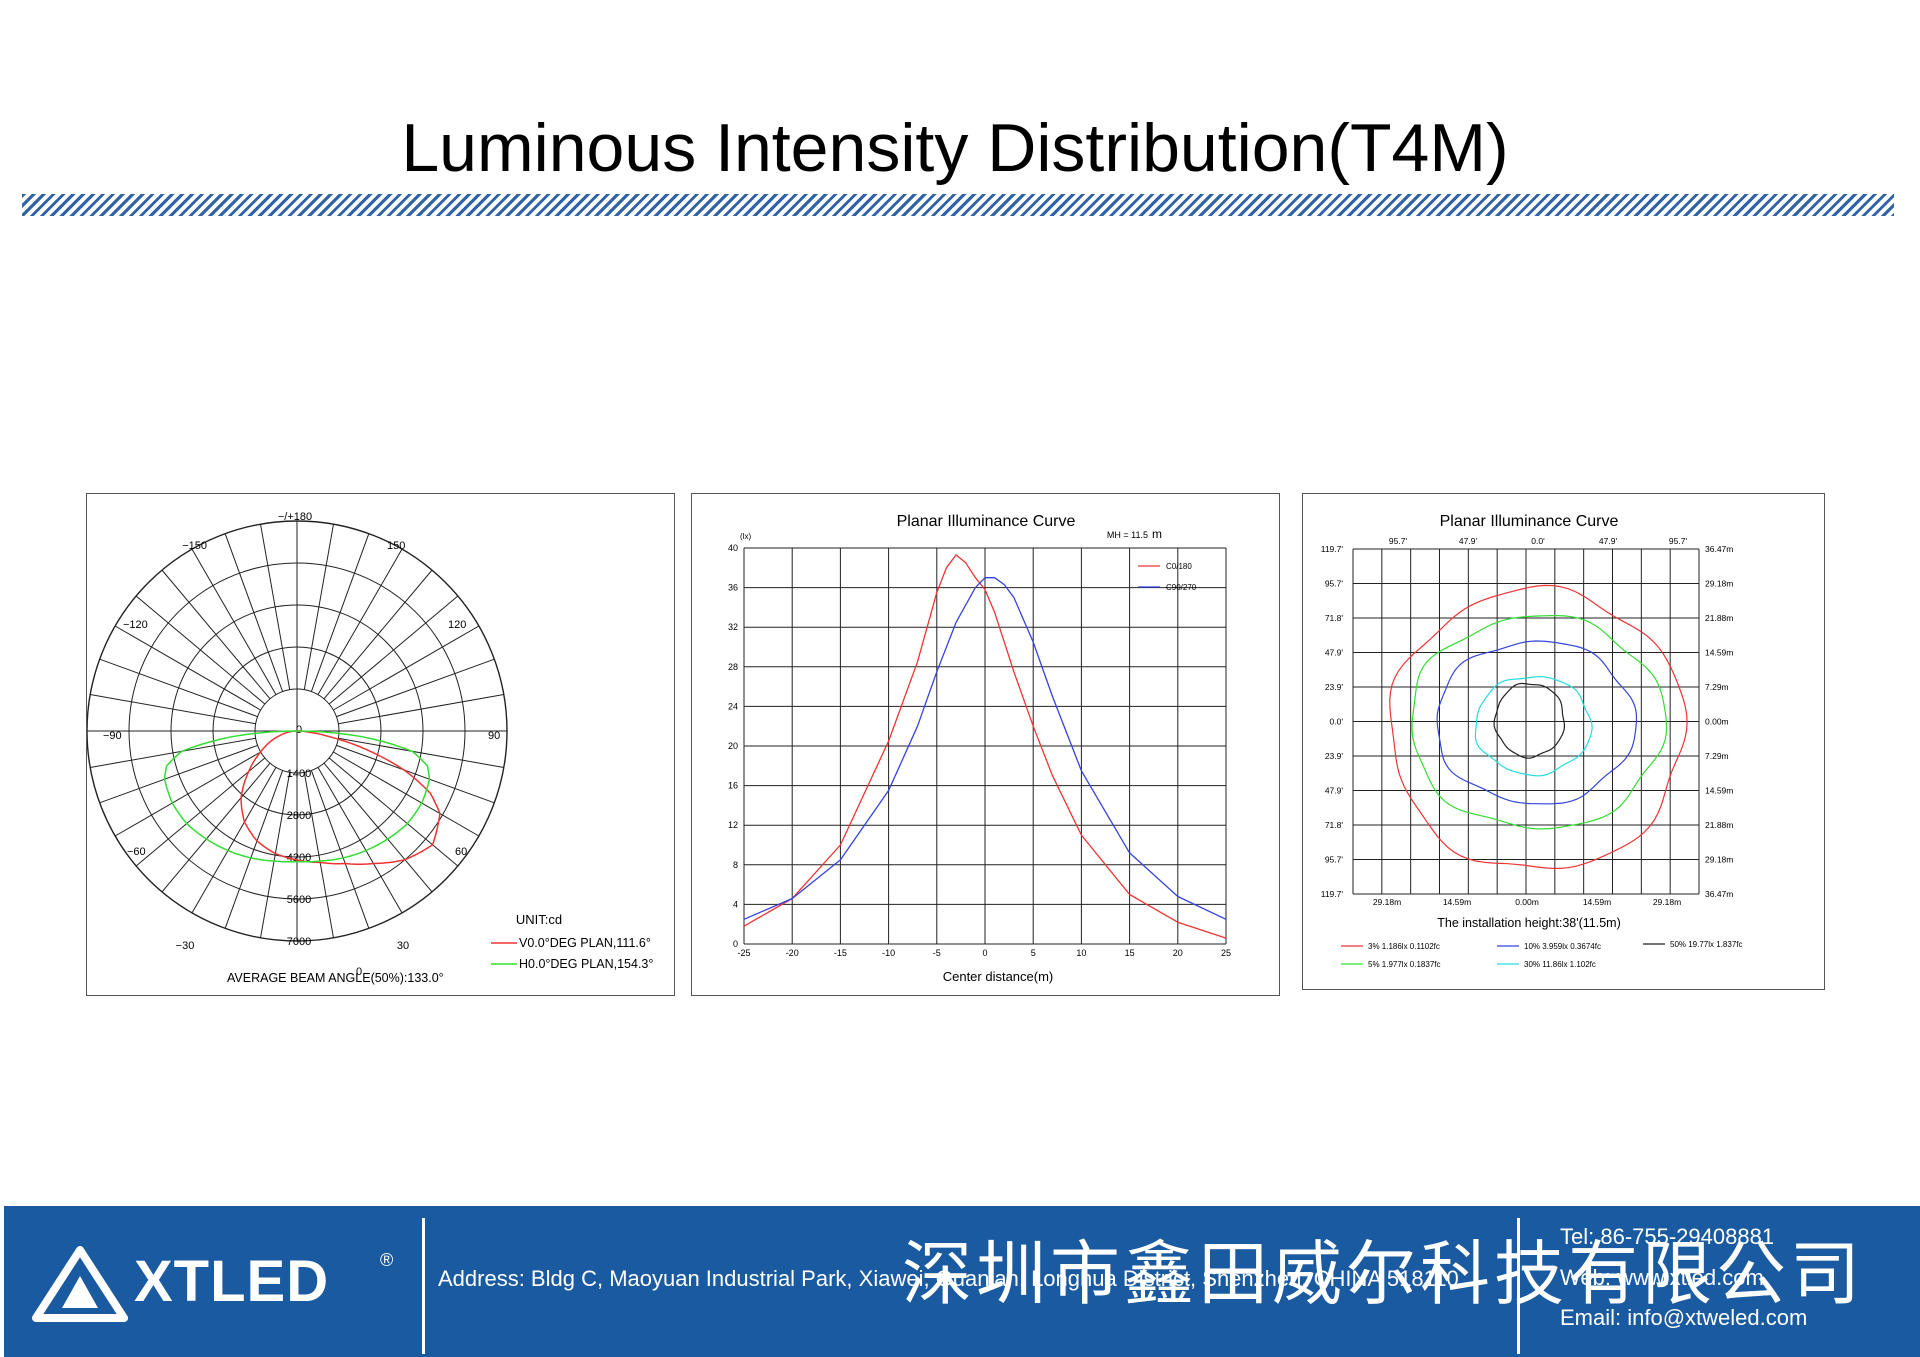 Image resolution: width=1920 pixels, height=1357 pixels. Describe the element at coordinates (1179, 566) in the screenshot. I see `curve-legend-label-0: C0/180` at that location.